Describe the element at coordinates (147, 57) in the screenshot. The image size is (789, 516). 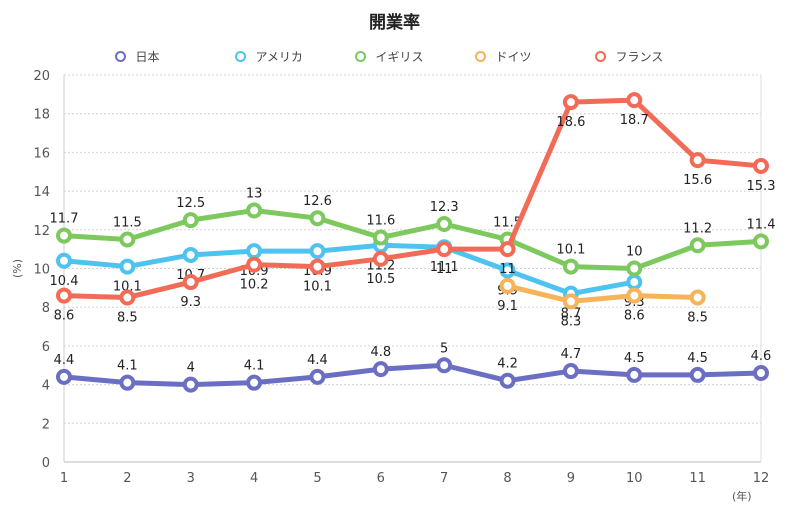
I see `legend-label: 日本` at that location.